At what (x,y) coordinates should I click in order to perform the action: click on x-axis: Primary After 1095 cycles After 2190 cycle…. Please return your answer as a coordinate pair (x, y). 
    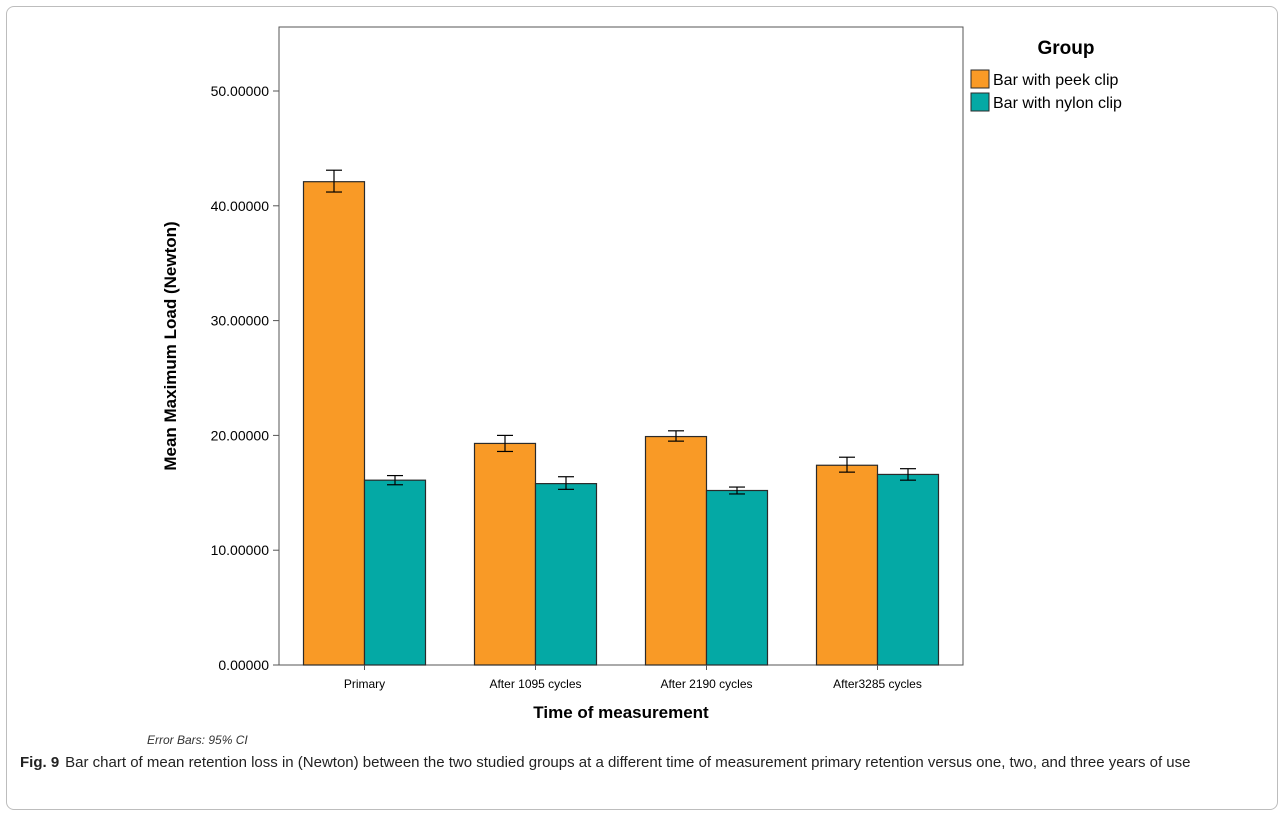
    Looking at the image, I should click on (633, 678).